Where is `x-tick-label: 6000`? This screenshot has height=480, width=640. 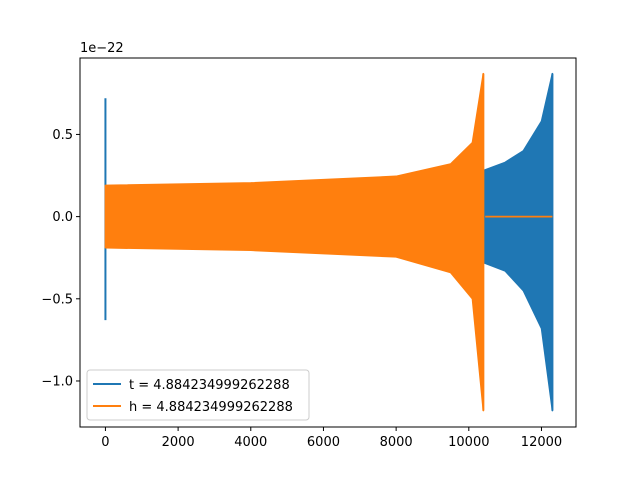
x-tick-label: 6000 is located at coordinates (323, 442).